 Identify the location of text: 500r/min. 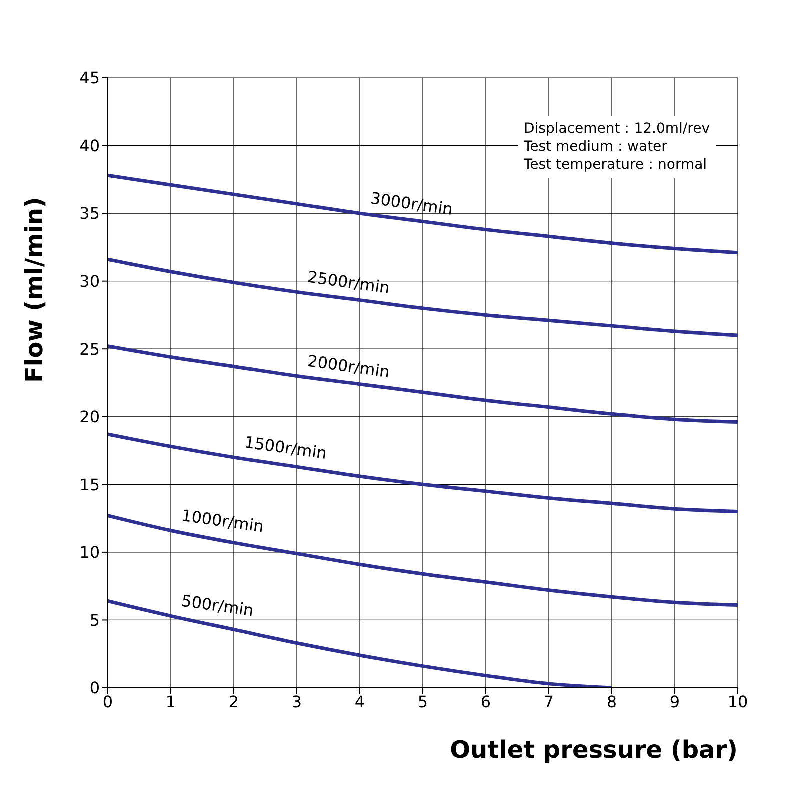
(218, 605).